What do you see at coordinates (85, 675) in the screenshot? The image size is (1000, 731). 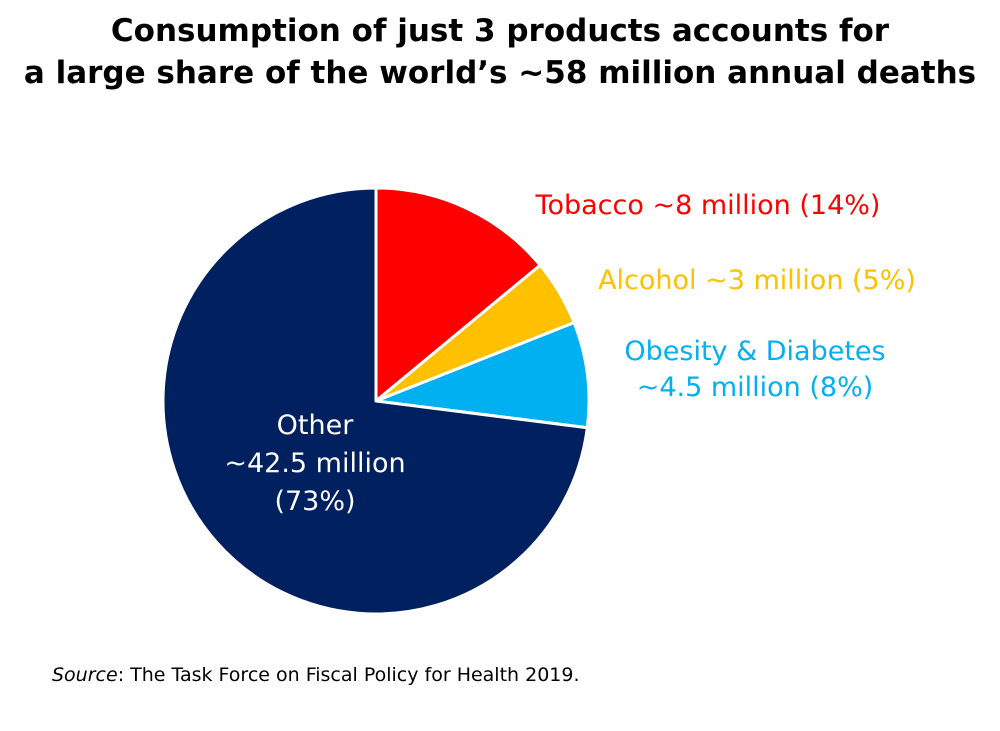 I see `source-label: Source` at bounding box center [85, 675].